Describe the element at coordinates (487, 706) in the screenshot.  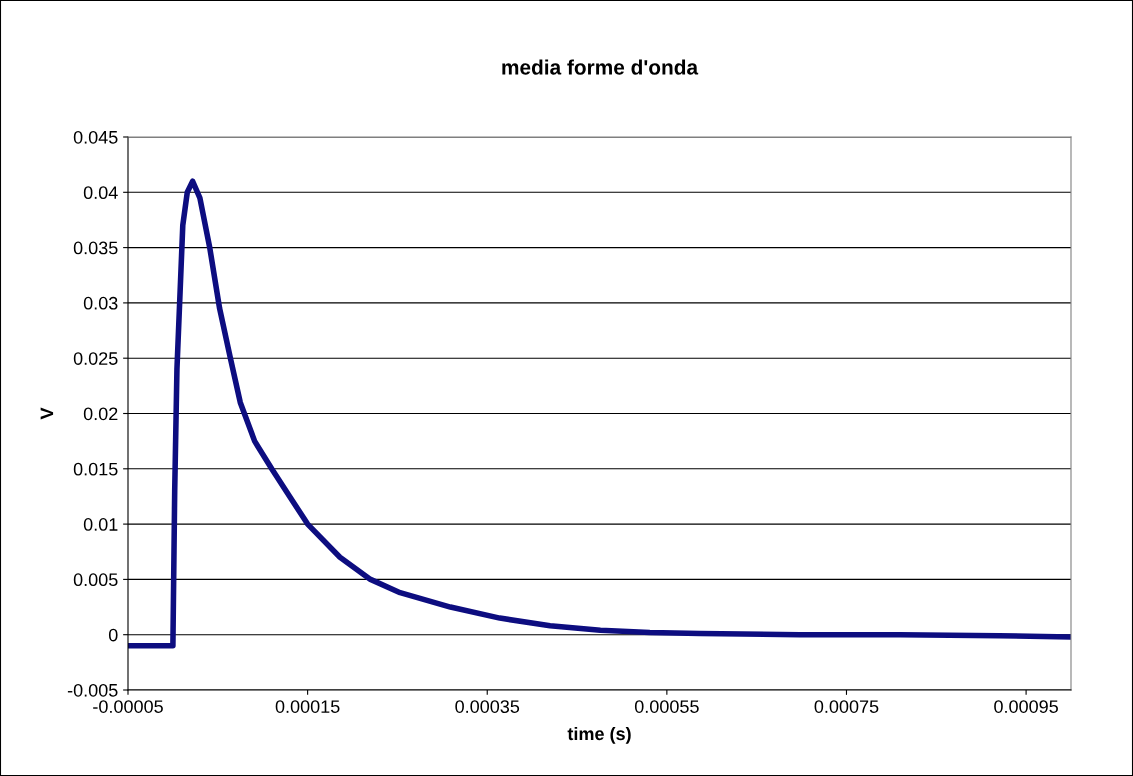
I see `x-tick-label: 0.00035` at that location.